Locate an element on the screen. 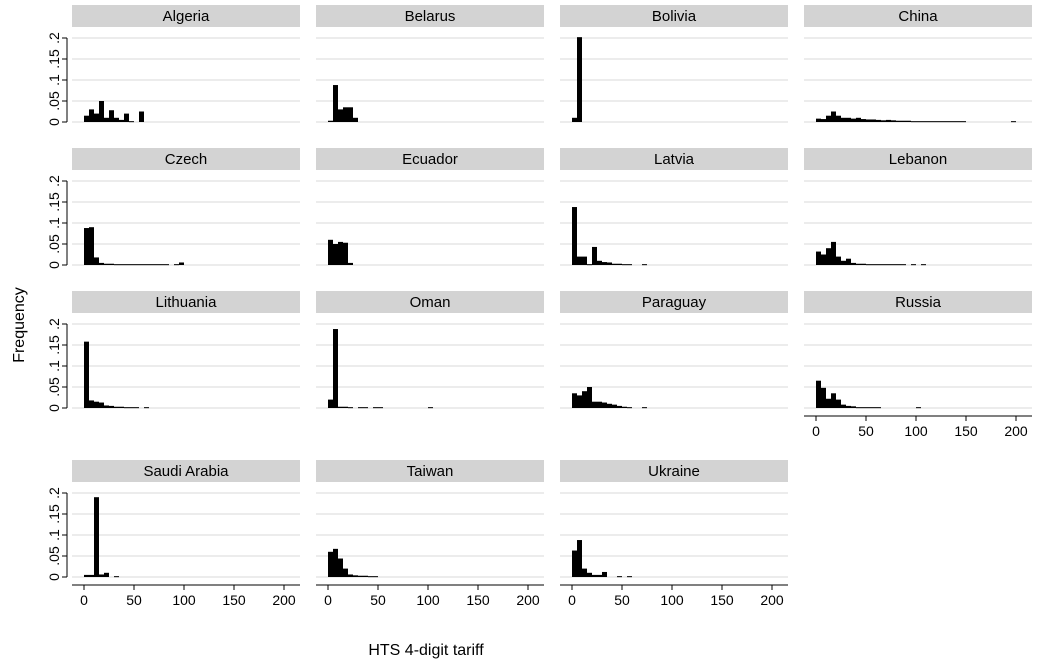 Image resolution: width=1037 pixels, height=664 pixels. panel-title: Latvia is located at coordinates (674, 159).